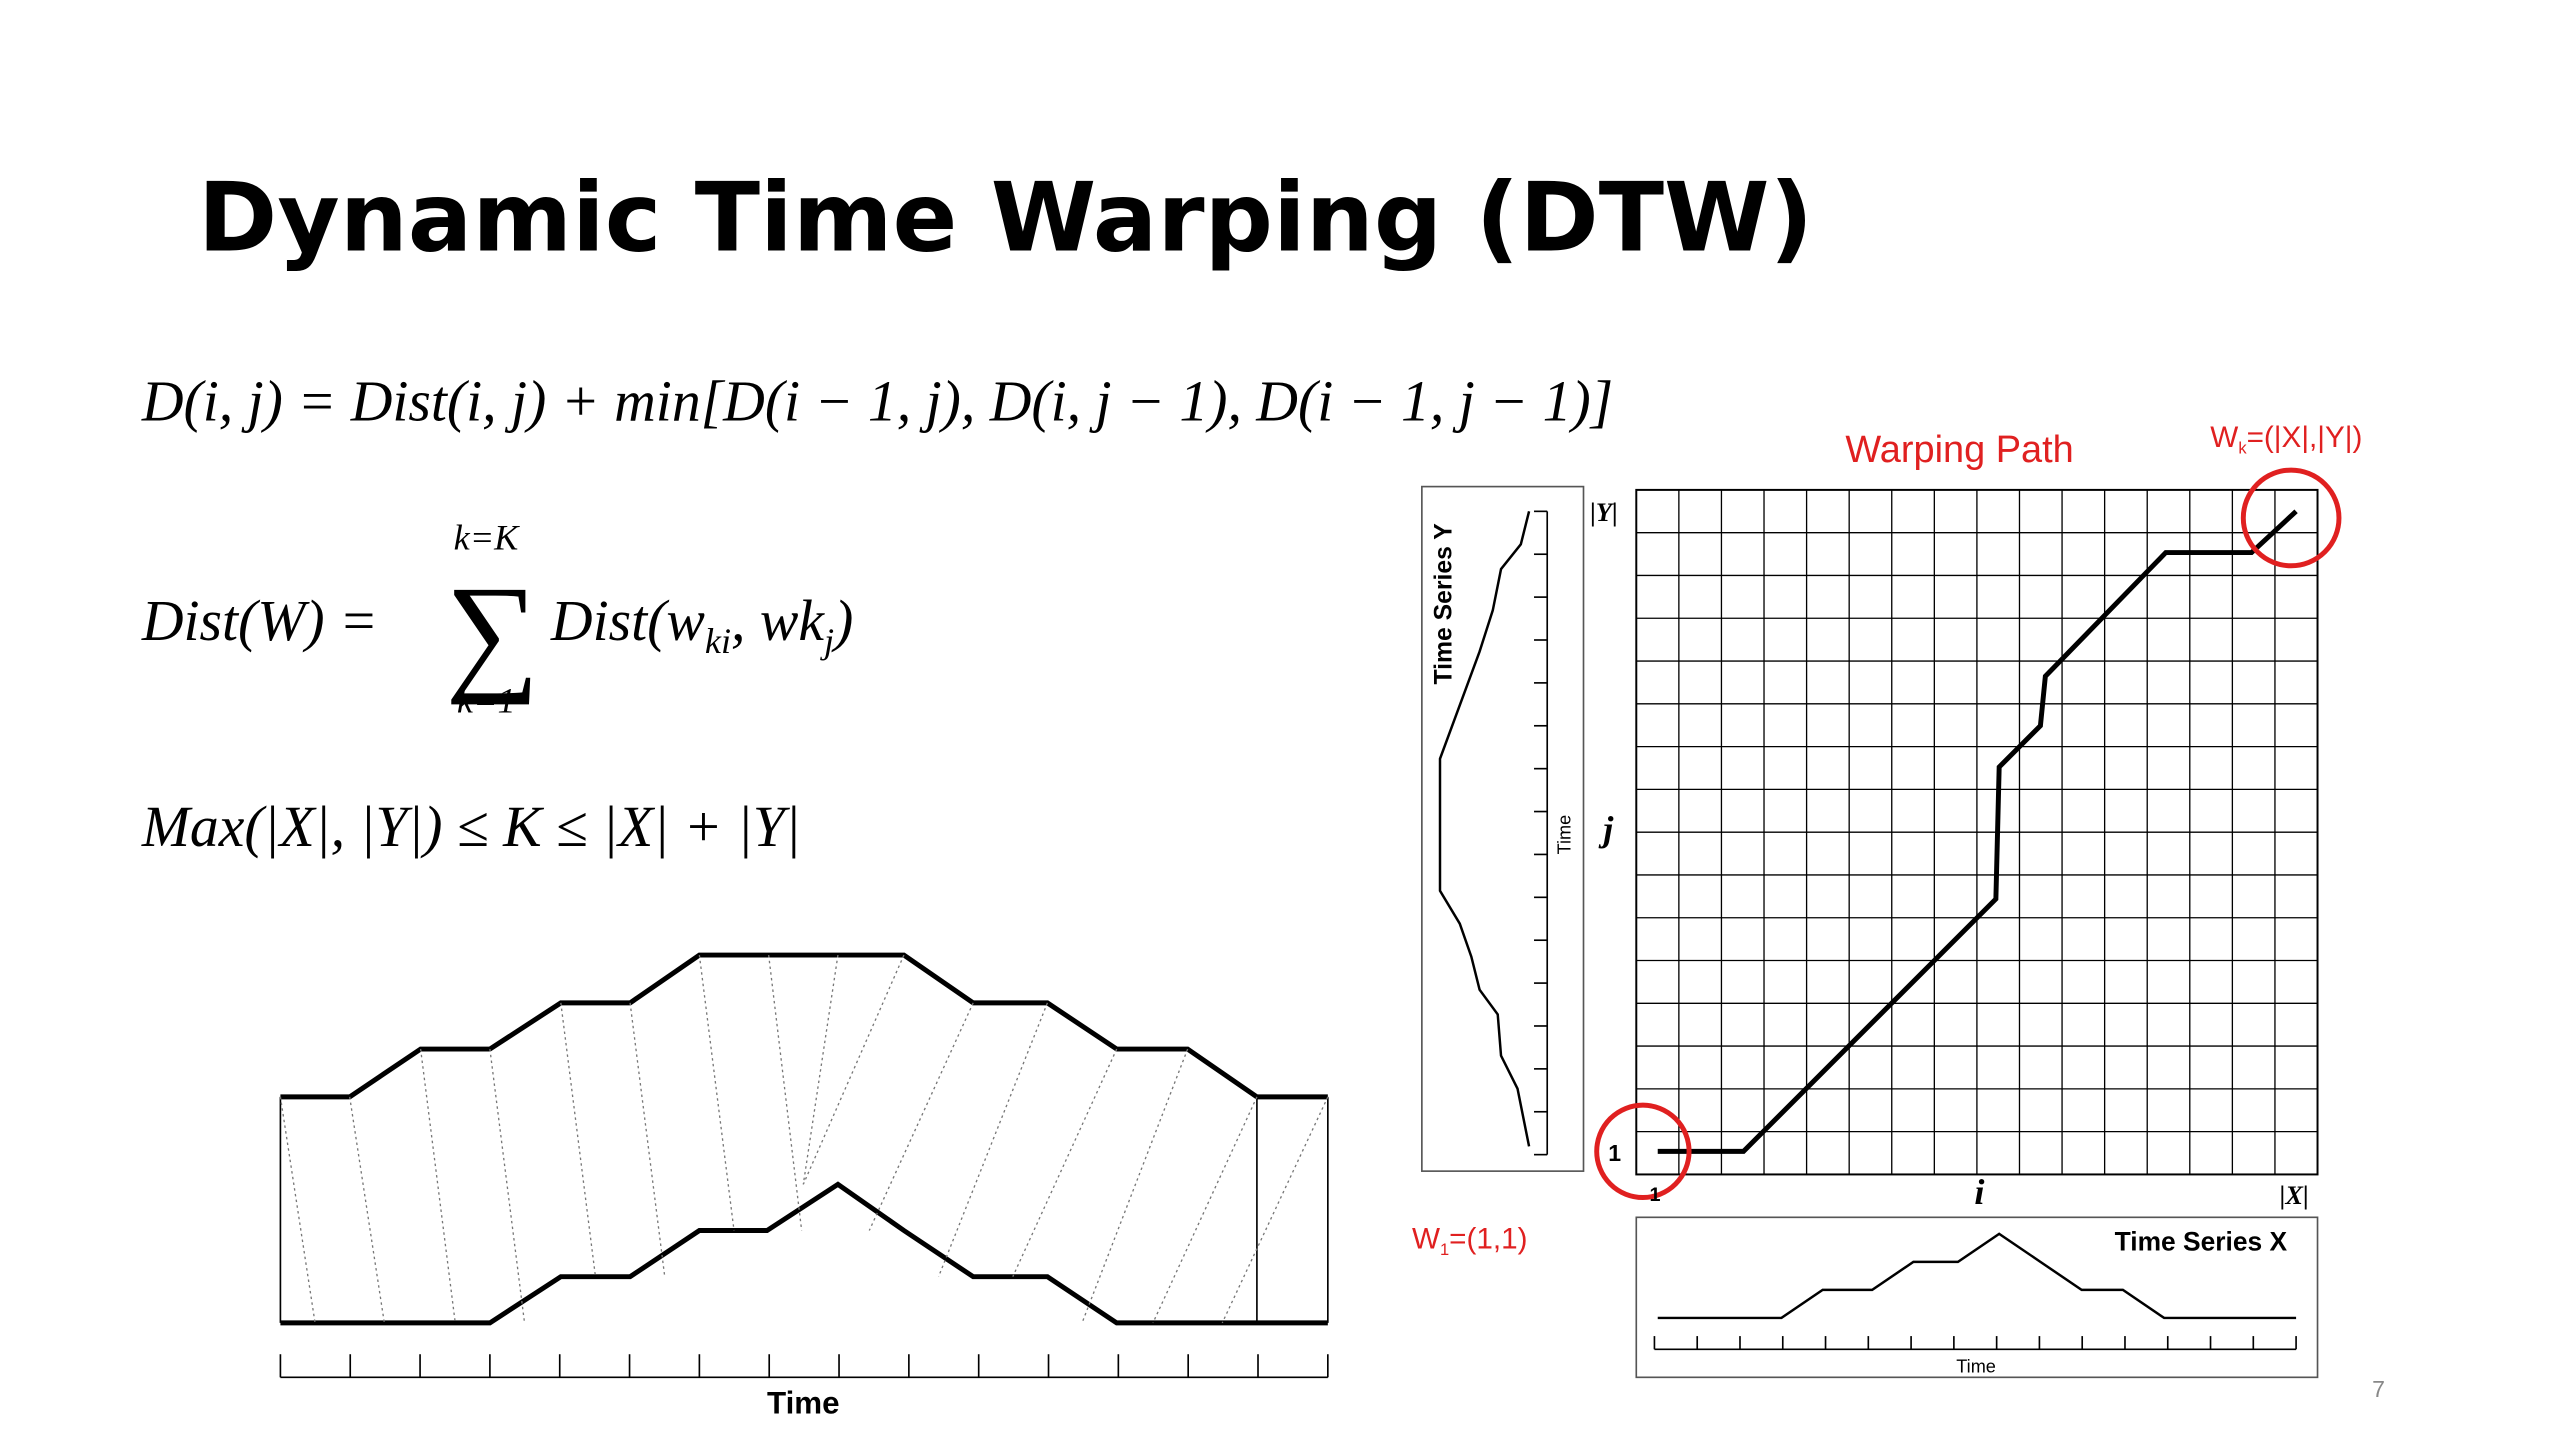 Image resolution: width=2560 pixels, height=1440 pixels. What do you see at coordinates (259, 621) in the screenshot?
I see `equation: Dist(W) =` at bounding box center [259, 621].